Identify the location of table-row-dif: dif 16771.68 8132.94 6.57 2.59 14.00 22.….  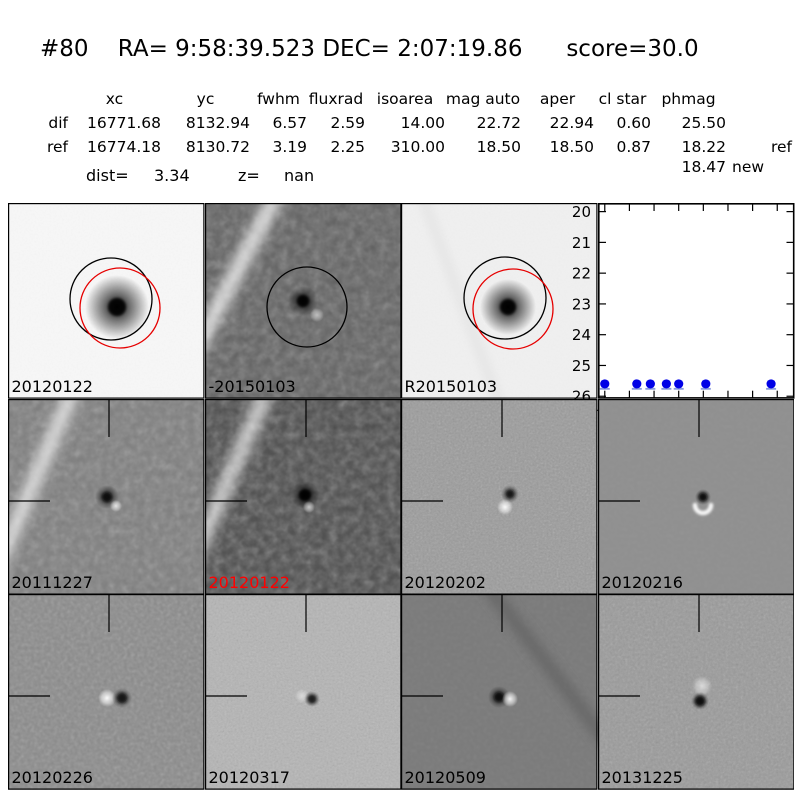
(396, 123).